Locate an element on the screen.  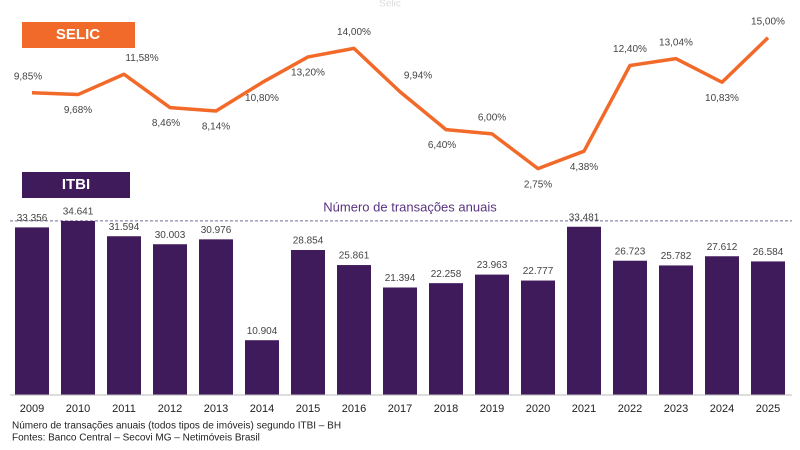
value-label: 8,46% is located at coordinates (166, 123).